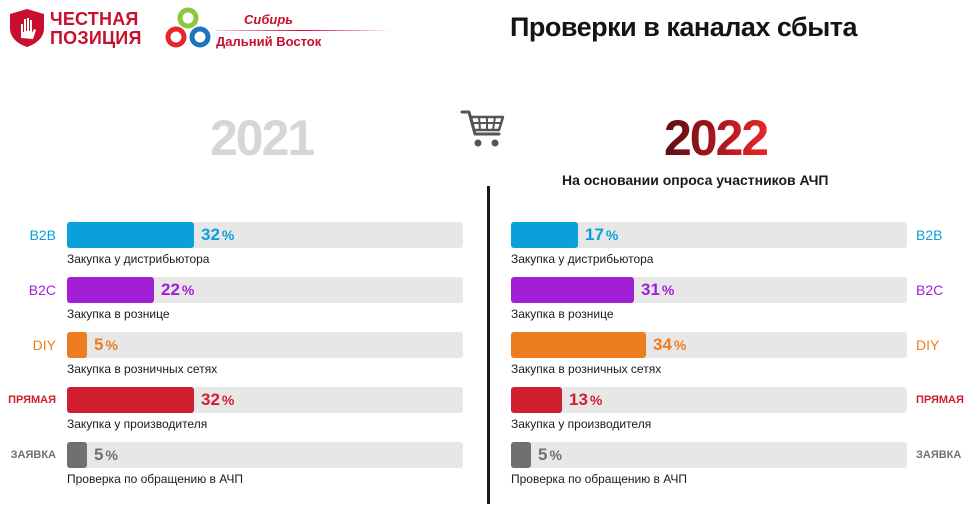  Describe the element at coordinates (488, 345) in the screenshot. I see `panel-divider` at that location.